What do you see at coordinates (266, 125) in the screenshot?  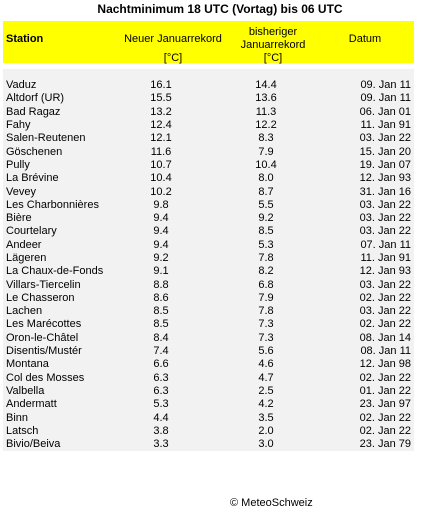 I see `old-record-cell: 12.2` at bounding box center [266, 125].